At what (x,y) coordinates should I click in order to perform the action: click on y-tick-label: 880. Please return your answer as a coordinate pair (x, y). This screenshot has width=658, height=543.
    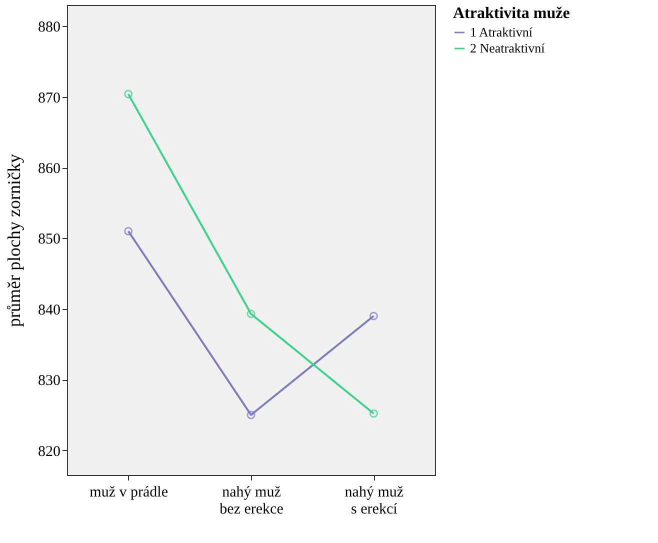
    Looking at the image, I should click on (49, 28).